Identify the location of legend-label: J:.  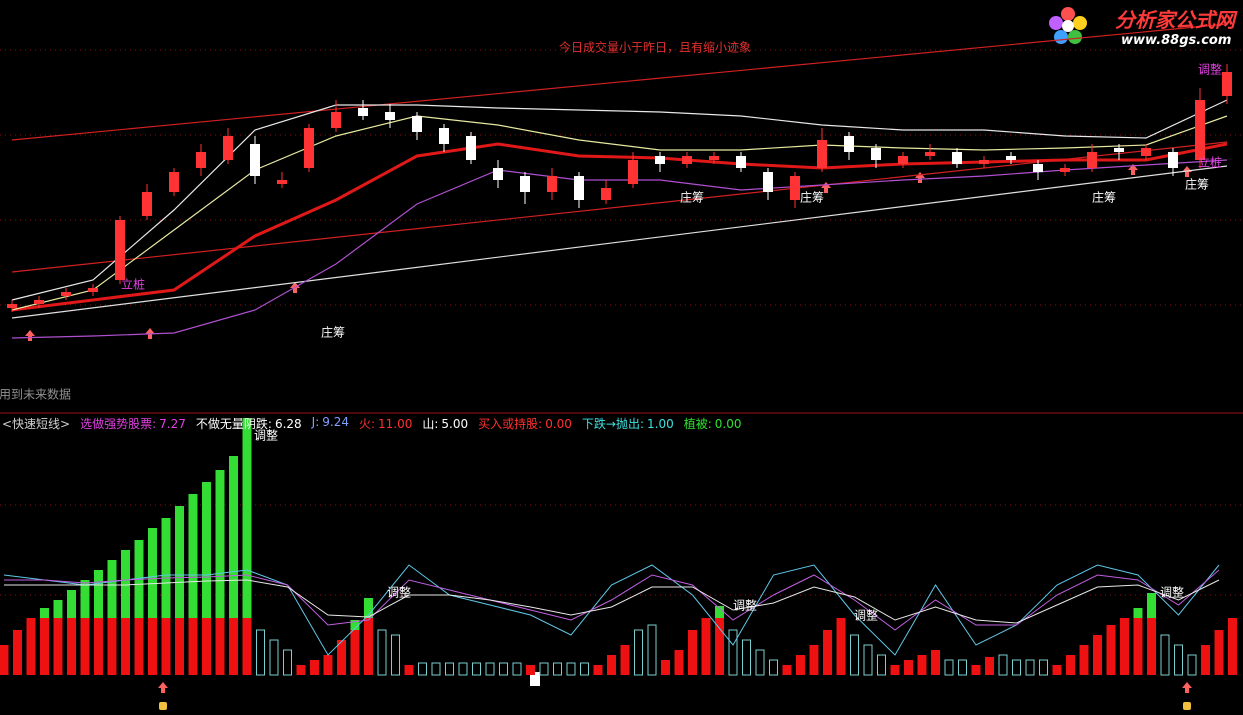
(315, 422).